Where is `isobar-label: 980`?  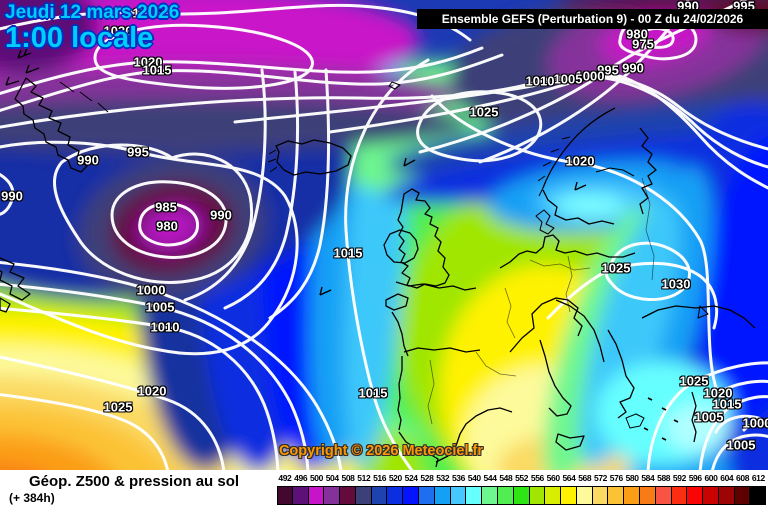 isobar-label: 980 is located at coordinates (167, 226).